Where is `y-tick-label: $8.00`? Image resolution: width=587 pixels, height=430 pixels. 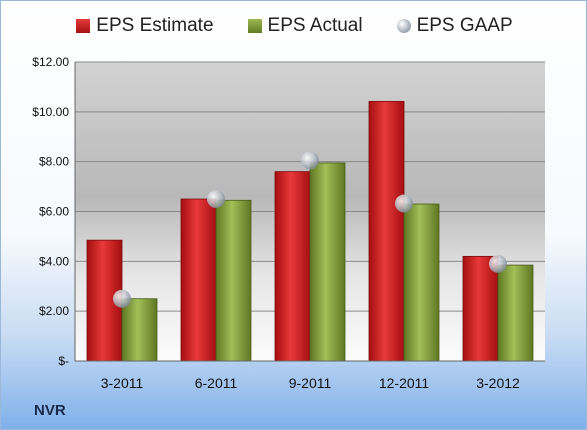
y-tick-label: $8.00 is located at coordinates (54, 162).